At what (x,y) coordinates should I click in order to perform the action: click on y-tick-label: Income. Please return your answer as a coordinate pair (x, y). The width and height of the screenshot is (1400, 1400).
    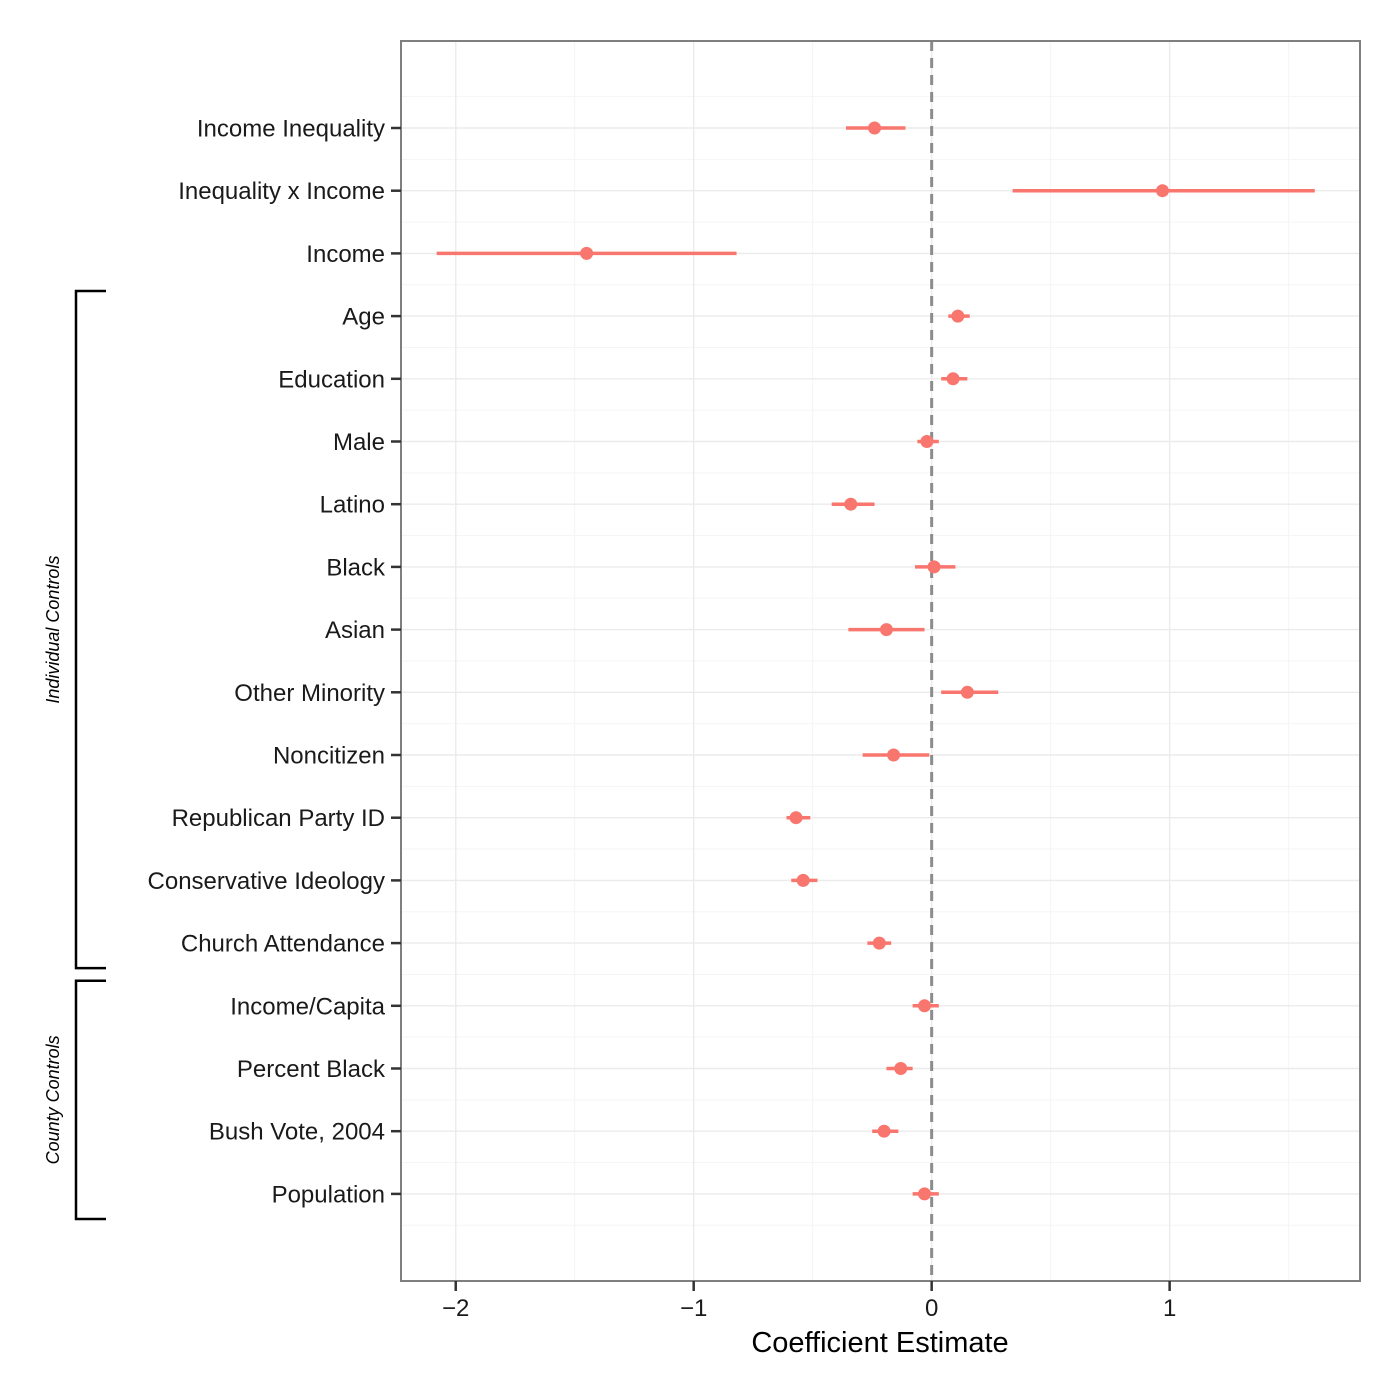
    Looking at the image, I should click on (345, 254).